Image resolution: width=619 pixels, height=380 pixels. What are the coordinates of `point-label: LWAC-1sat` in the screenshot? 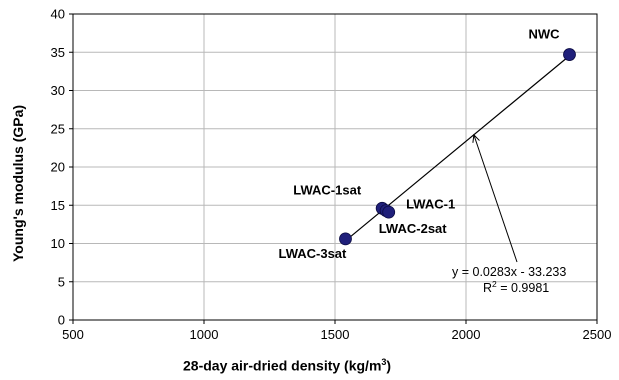 It's located at (327, 189).